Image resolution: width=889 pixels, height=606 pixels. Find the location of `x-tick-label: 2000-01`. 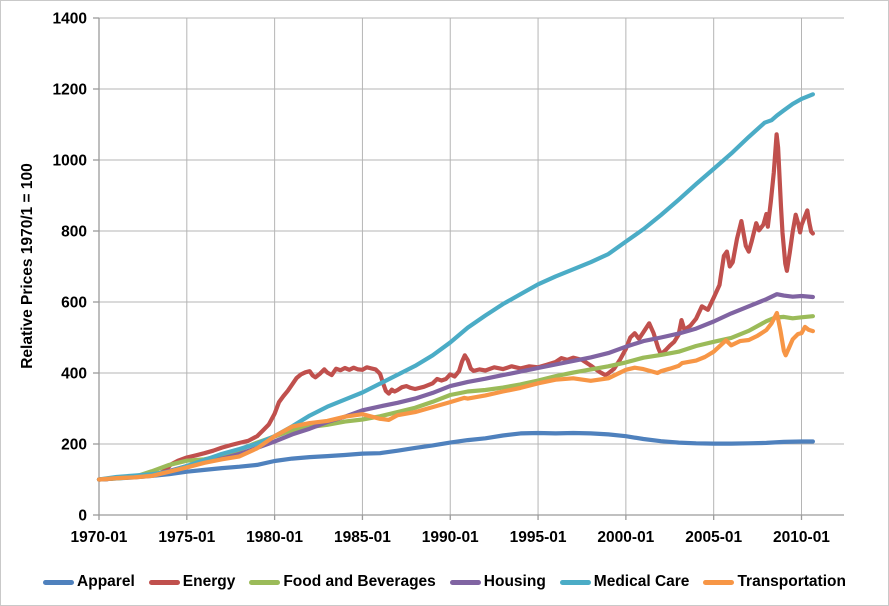

x-tick-label: 2000-01 is located at coordinates (625, 537).